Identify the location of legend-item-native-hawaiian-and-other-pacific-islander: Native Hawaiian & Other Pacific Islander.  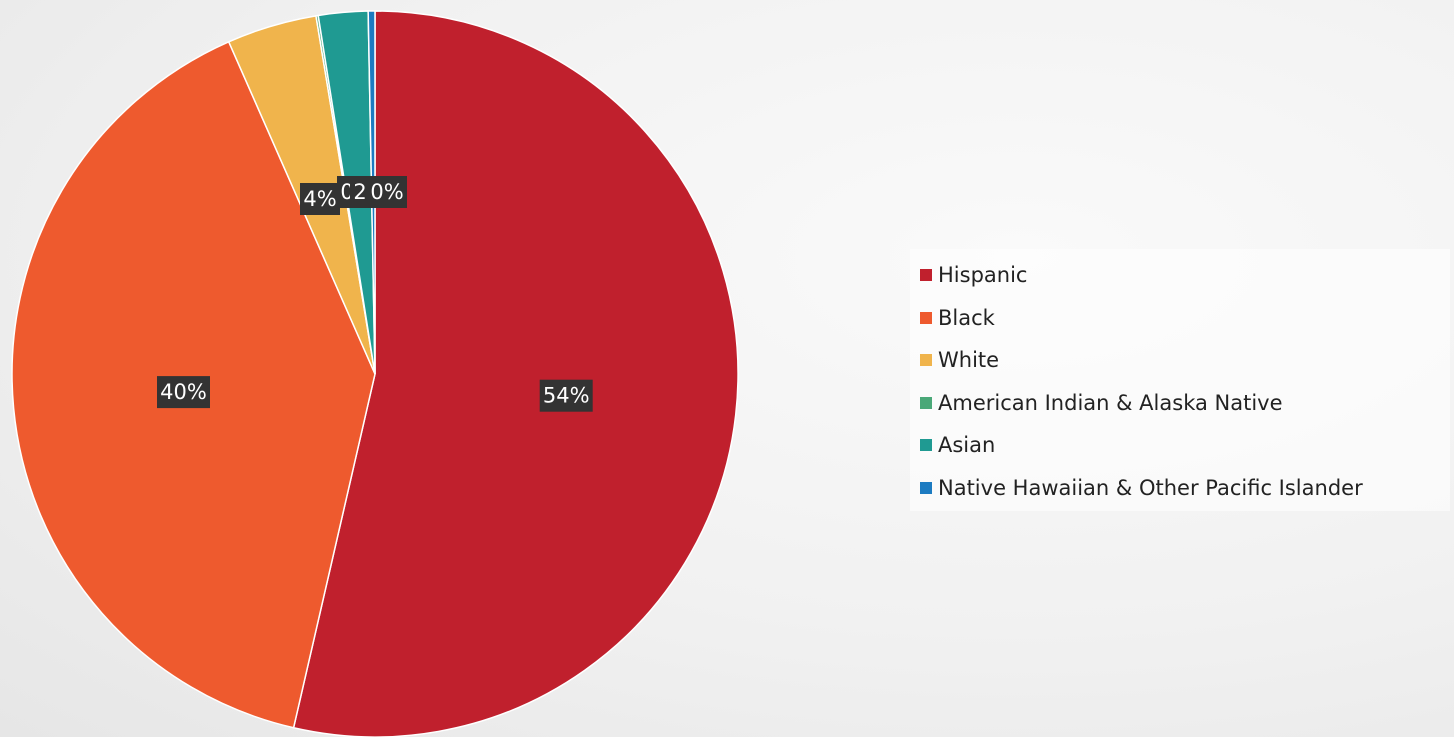
(1185, 488).